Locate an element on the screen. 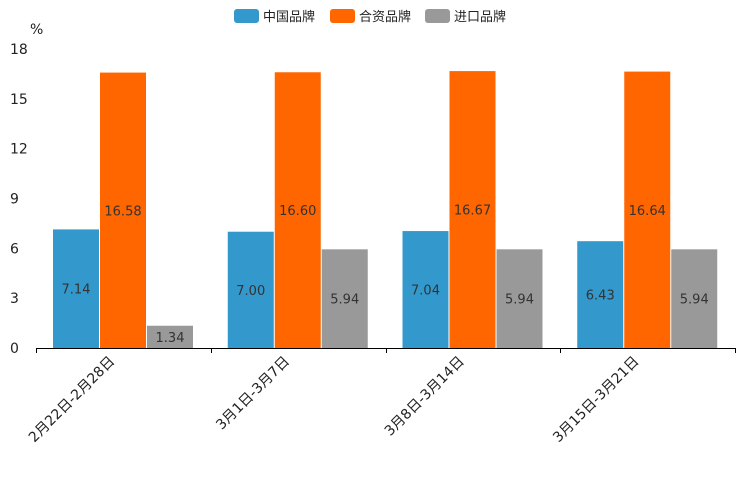 Image resolution: width=744 pixels, height=496 pixels. legend: 中国品牌 合资品牌 进口品牌 is located at coordinates (370, 17).